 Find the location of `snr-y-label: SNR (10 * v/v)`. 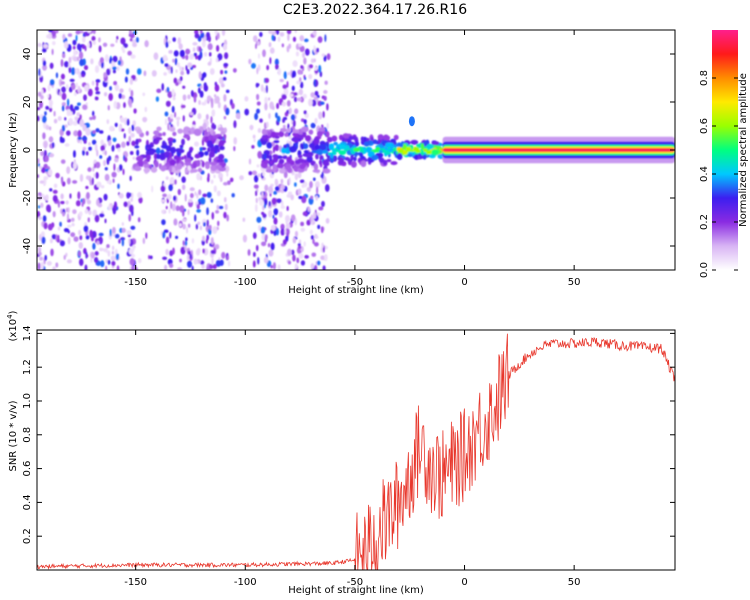

snr-y-label: SNR (10 * v/v) is located at coordinates (13, 435).